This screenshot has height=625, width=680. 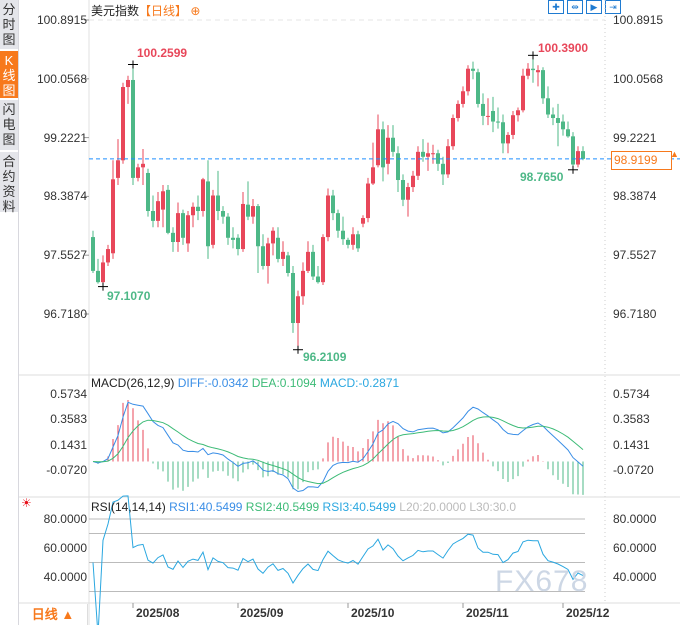 What do you see at coordinates (282, 507) in the screenshot?
I see `rsi2-value: RSI2:40.5499` at bounding box center [282, 507].